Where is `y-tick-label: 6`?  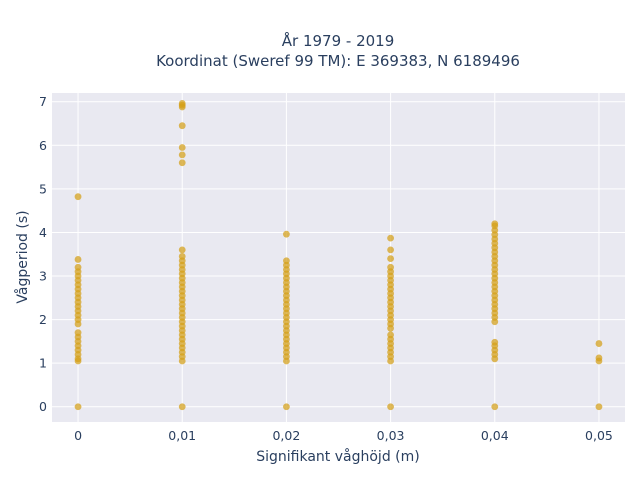 y-tick-label: 6 is located at coordinates (43, 145).